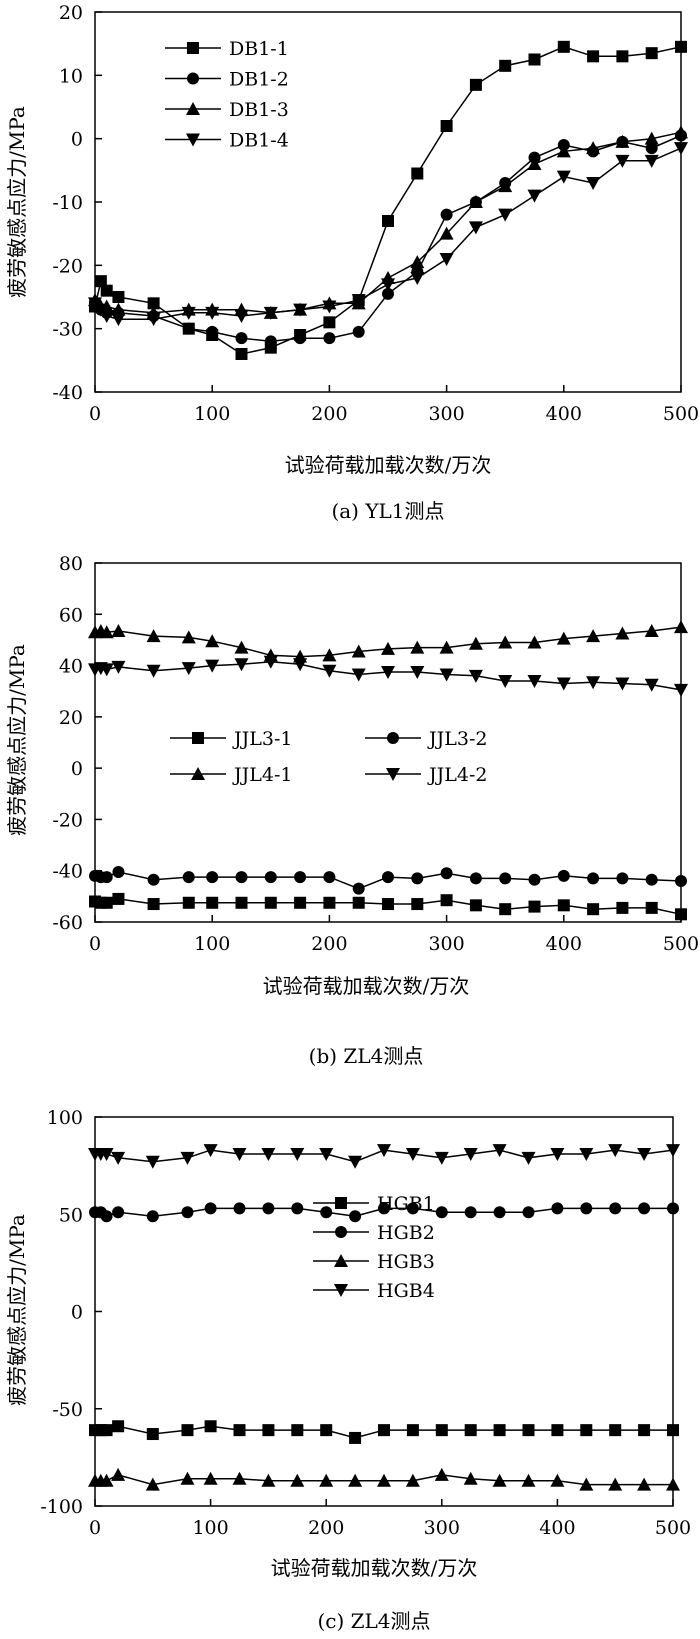 The image size is (700, 1639). What do you see at coordinates (71, 13) in the screenshot?
I see `y-tick-label: 20` at bounding box center [71, 13].